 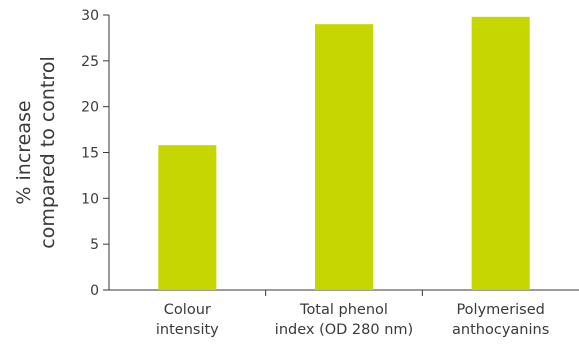 I want to click on x-category-label-line: anthocyanins, so click(x=500, y=330).